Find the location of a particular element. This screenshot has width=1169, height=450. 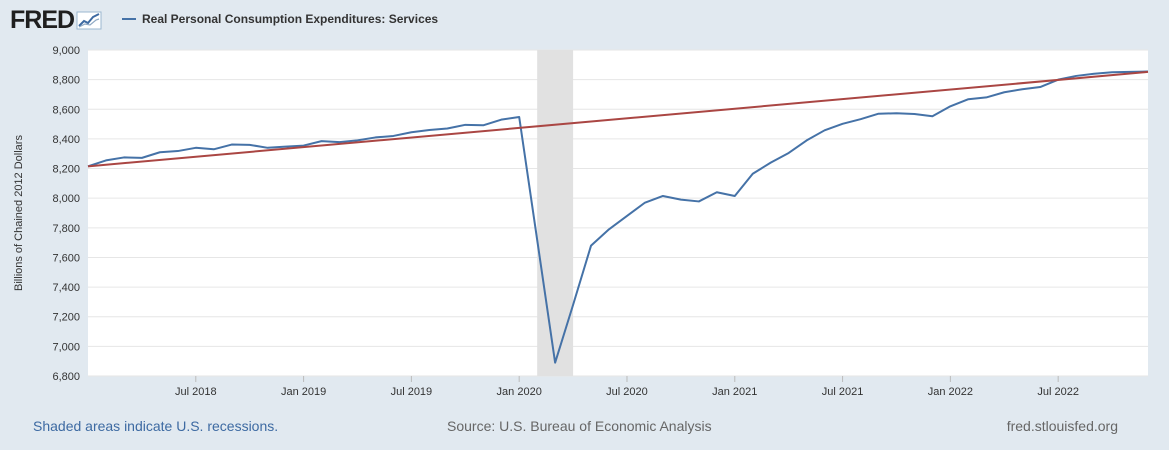

fred-logo: FRED is located at coordinates (56, 20).